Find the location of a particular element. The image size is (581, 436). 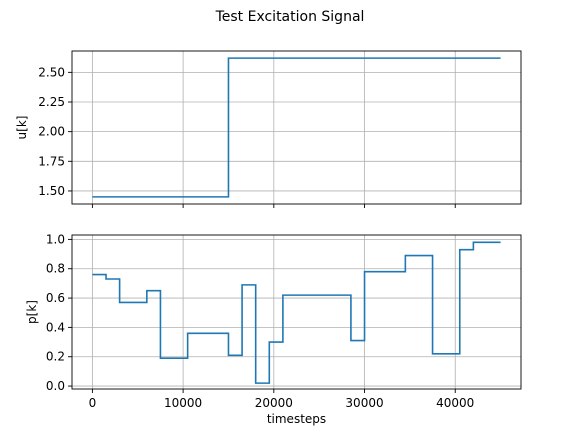

p-x-axis-label: timesteps is located at coordinates (296, 419).